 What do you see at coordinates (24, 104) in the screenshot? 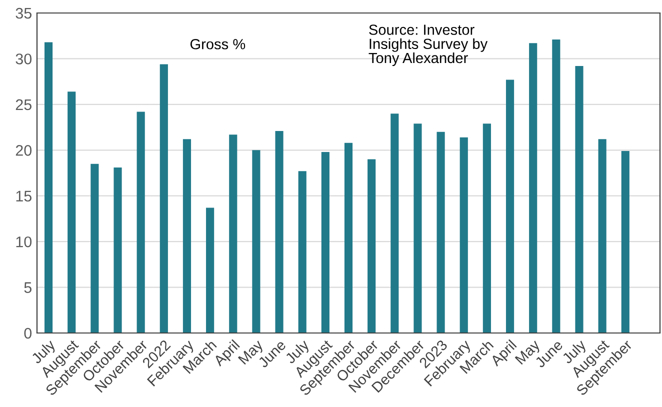
I see `y-tick-label: 25` at bounding box center [24, 104].